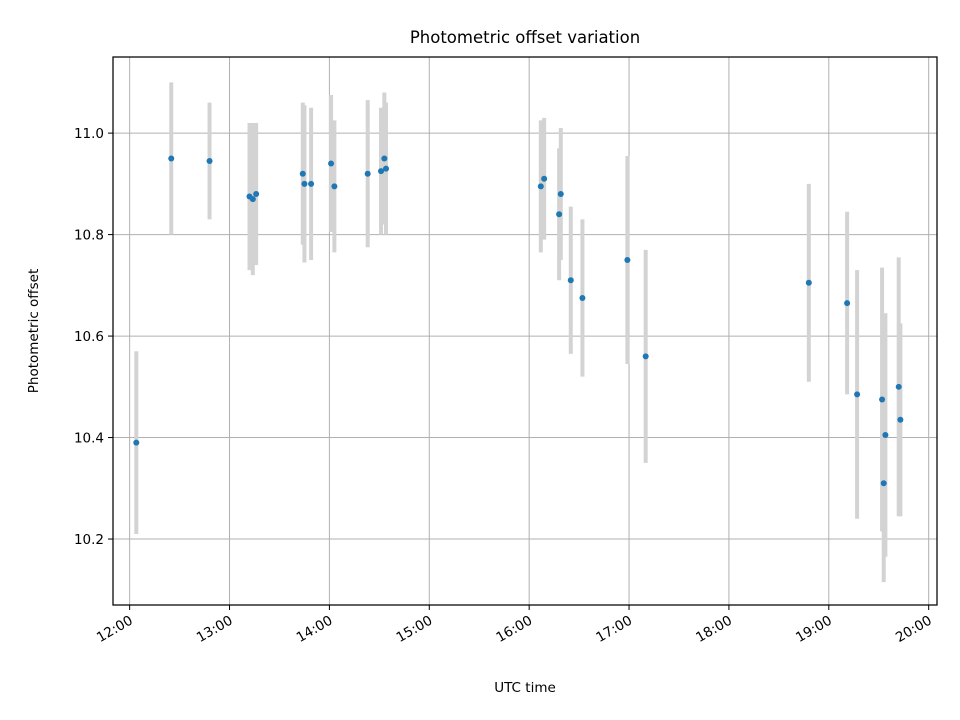 The image size is (960, 720). Describe the element at coordinates (34, 331) in the screenshot. I see `y-axis-label: Photometric offset` at that location.